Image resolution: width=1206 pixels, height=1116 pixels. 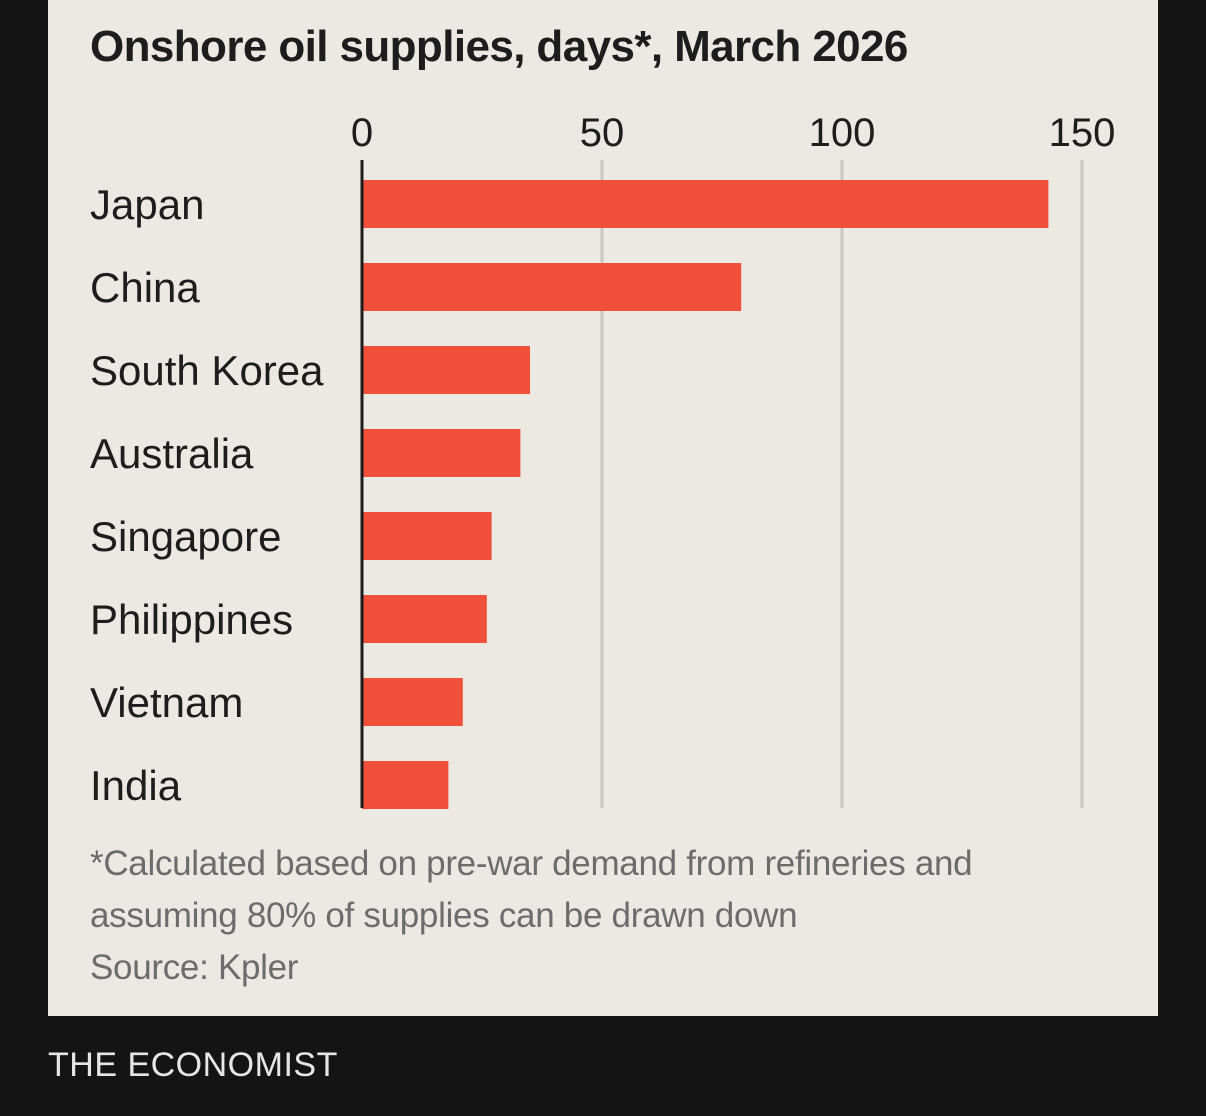 What do you see at coordinates (427, 536) in the screenshot?
I see `bar-singapore` at bounding box center [427, 536].